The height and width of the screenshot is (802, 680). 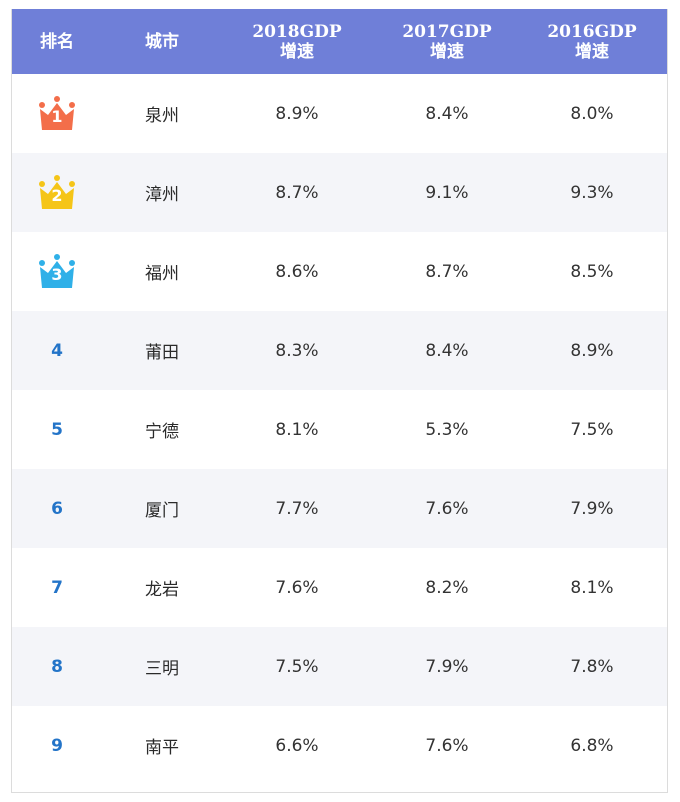 What do you see at coordinates (592, 745) in the screenshot?
I see `growth-2016-cell: 6.8%` at bounding box center [592, 745].